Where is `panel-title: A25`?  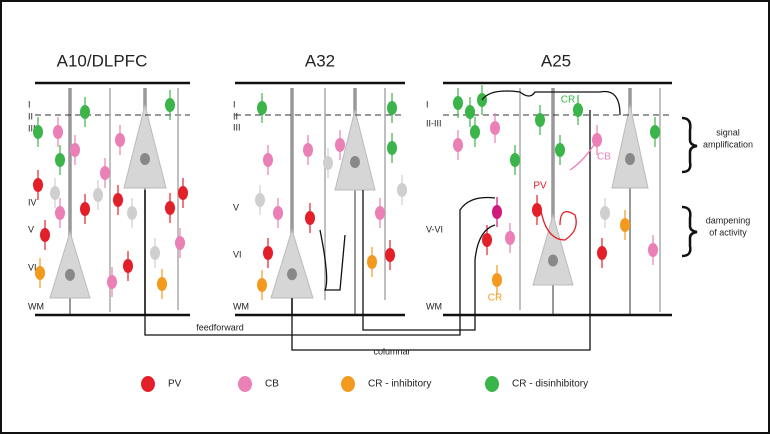
panel-title: A25 is located at coordinates (556, 60).